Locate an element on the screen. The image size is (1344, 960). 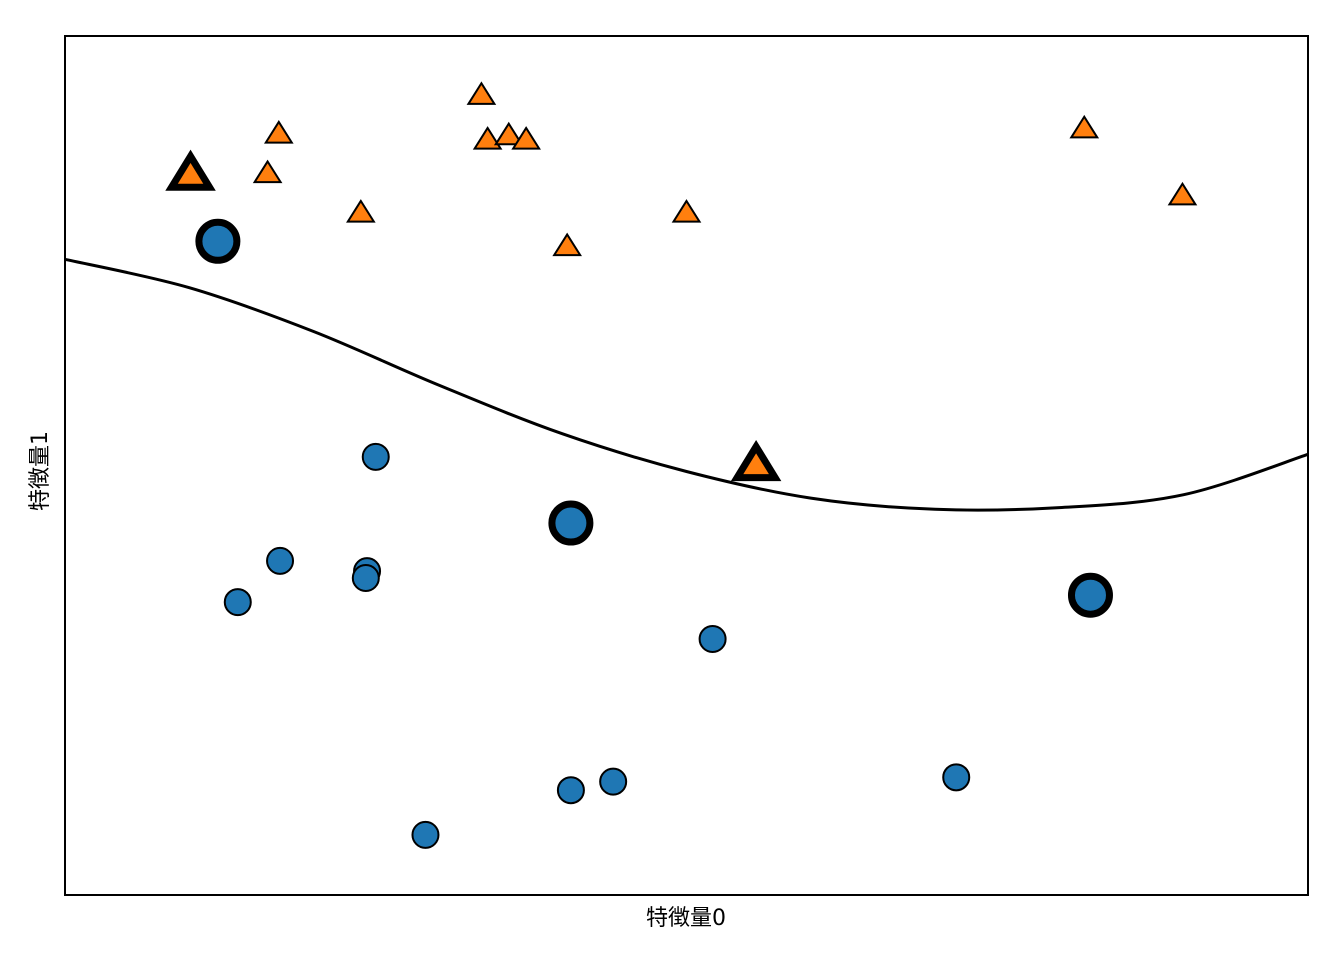
x-axis-label: 特徴量0 is located at coordinates (686, 918).